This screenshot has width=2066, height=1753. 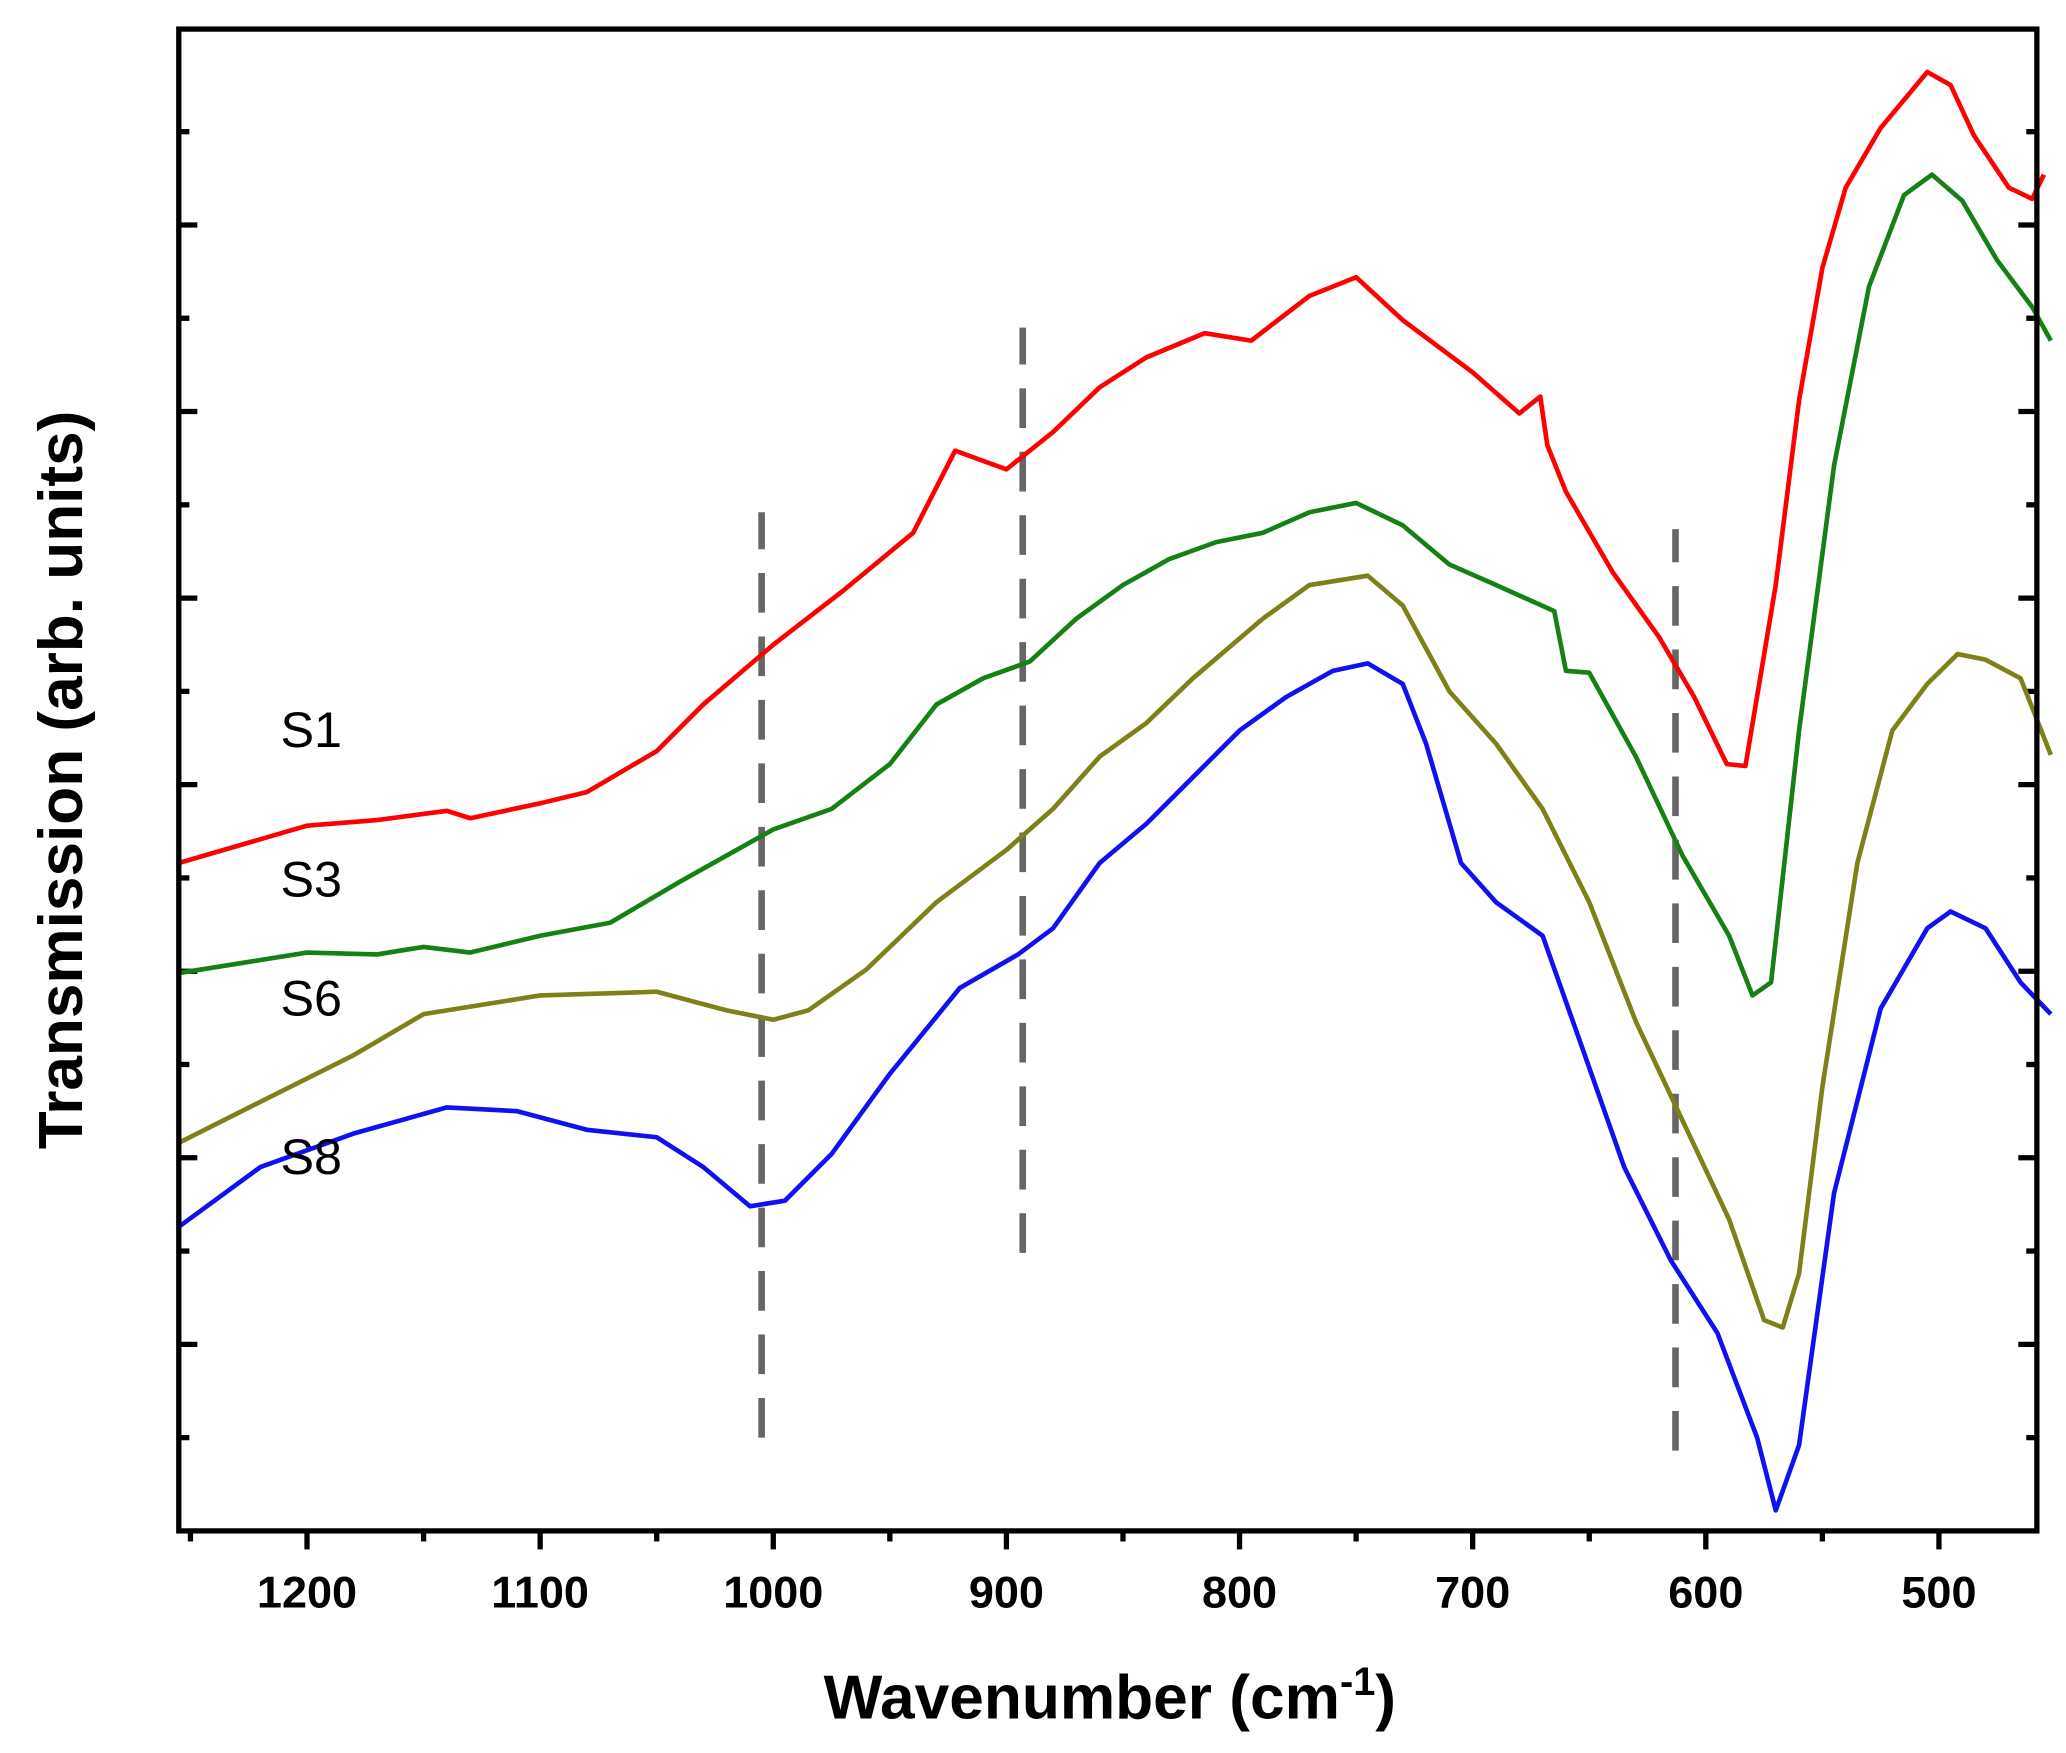 What do you see at coordinates (1357, 1682) in the screenshot?
I see `x-label-sup: -1` at bounding box center [1357, 1682].